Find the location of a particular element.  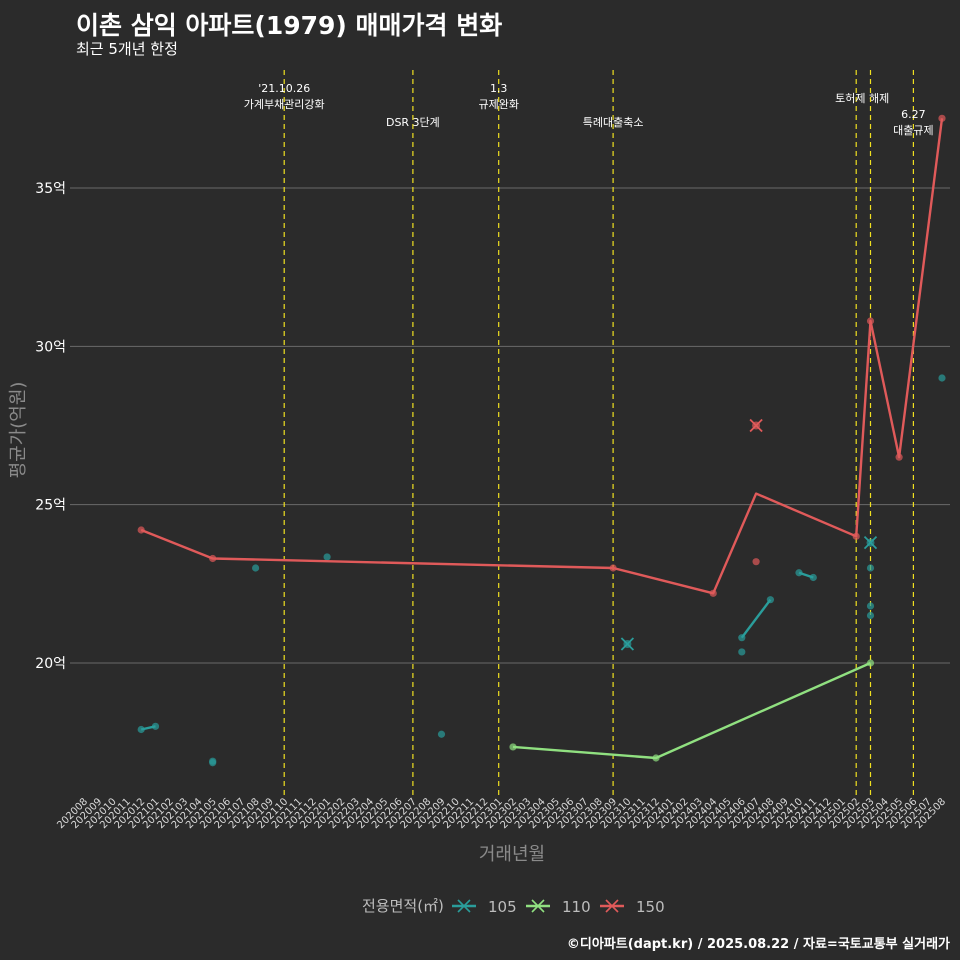

x-axis-title: 거래년월 is located at coordinates (512, 854).